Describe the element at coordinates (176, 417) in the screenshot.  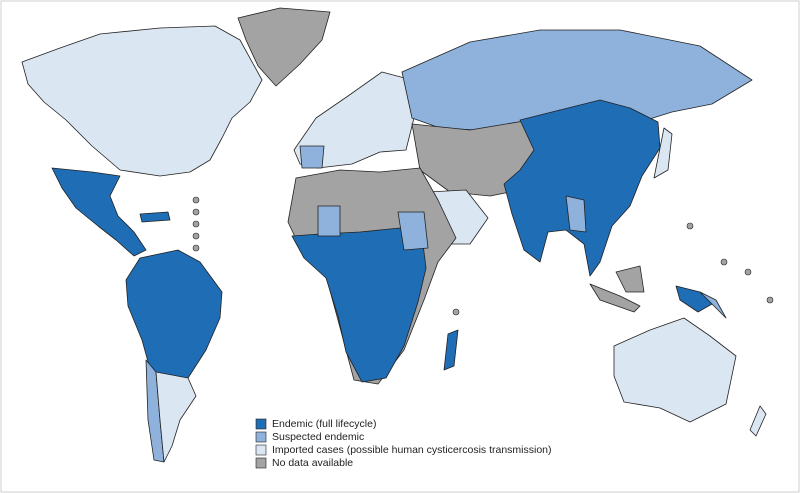
I see `argentina` at that location.